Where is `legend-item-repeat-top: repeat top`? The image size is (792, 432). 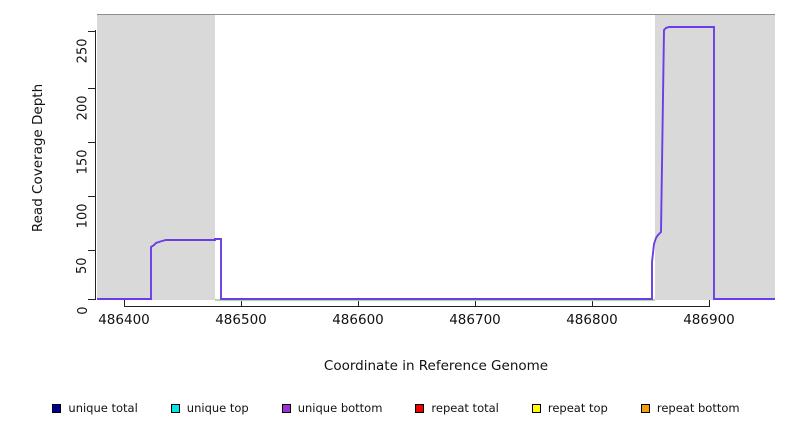 legend-item-repeat-top: repeat top is located at coordinates (569, 408).